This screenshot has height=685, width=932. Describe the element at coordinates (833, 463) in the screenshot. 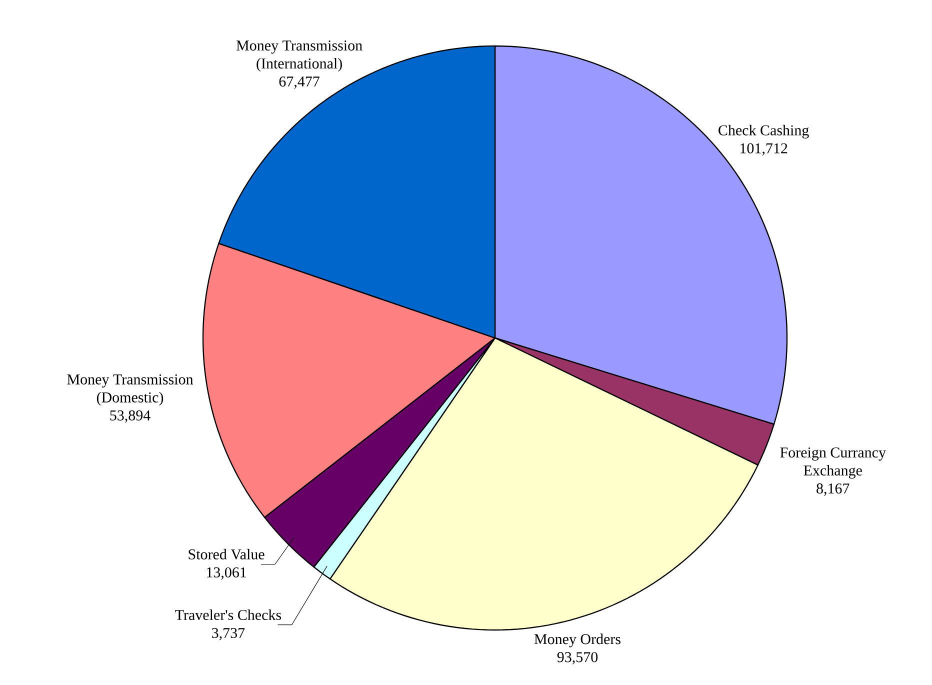

I see `slice-label: Foreign Currancy Exchange` at that location.